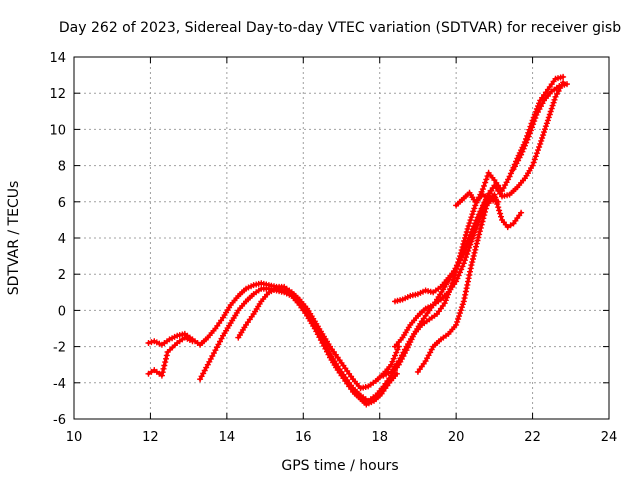  I want to click on y-tick-label: 4, so click(62, 239).